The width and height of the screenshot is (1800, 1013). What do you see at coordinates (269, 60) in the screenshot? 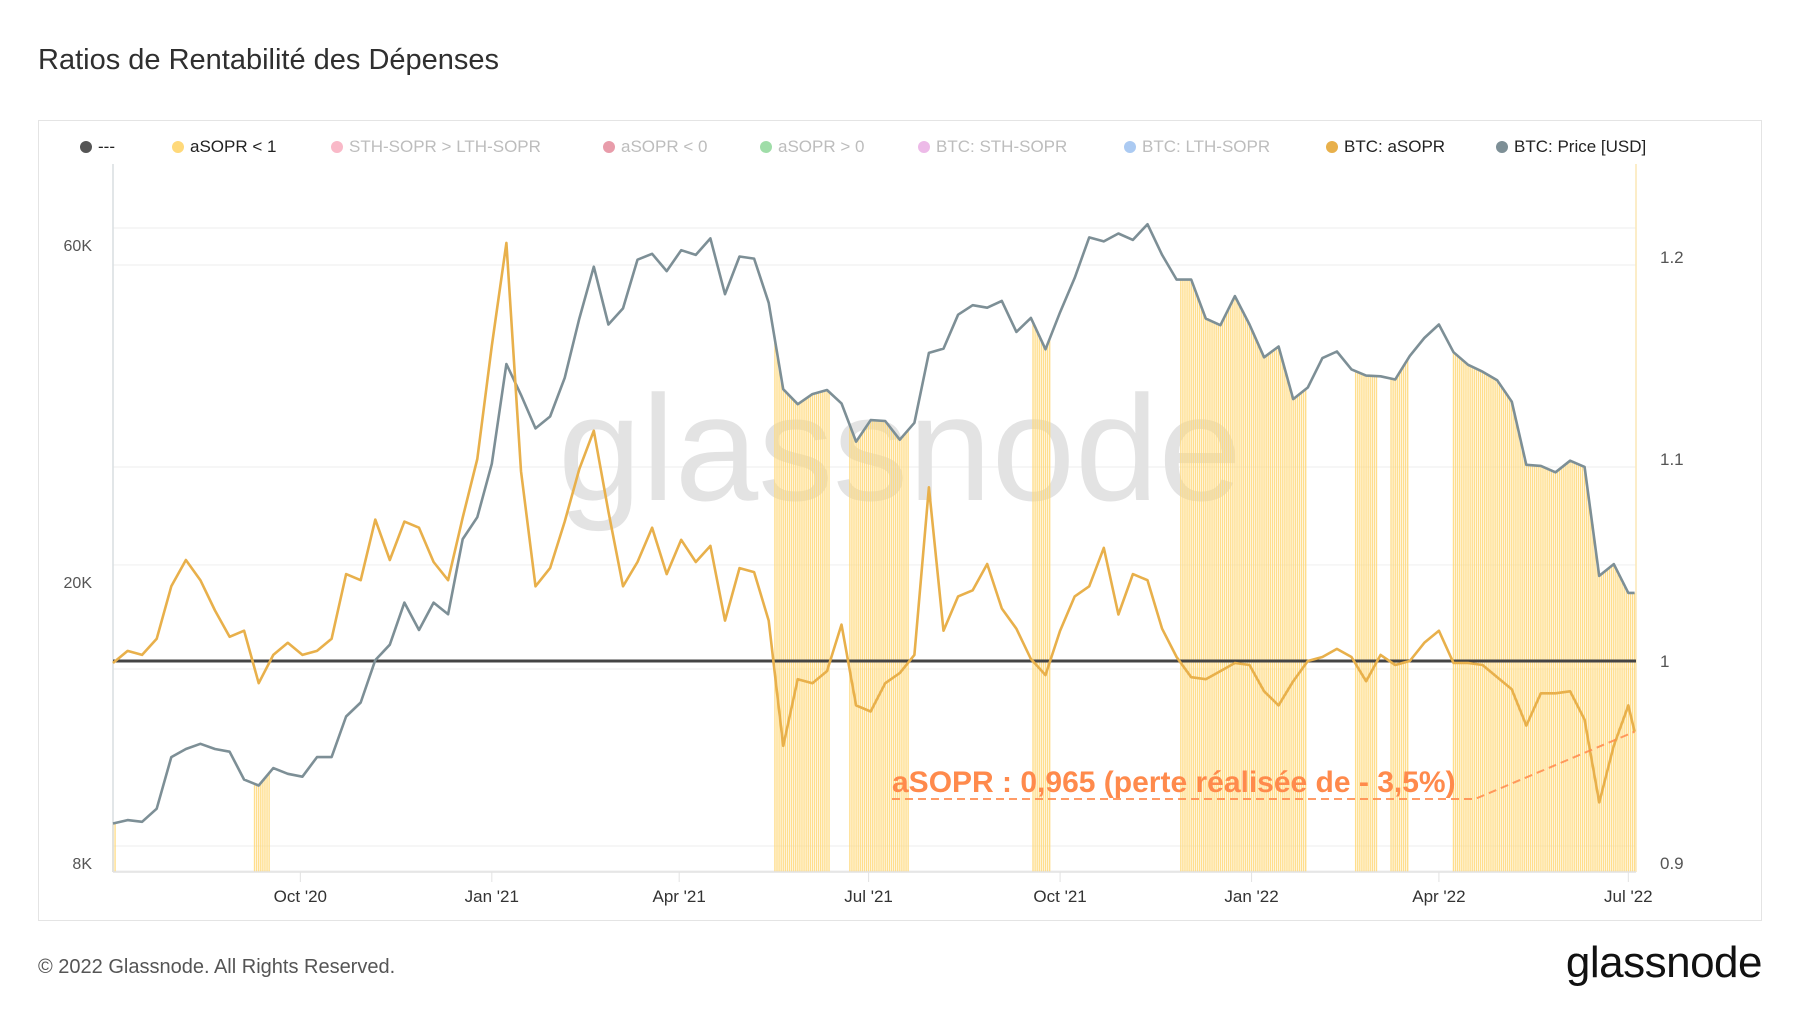
I see `page-title: Ratios de Rentabilité des Dépenses` at bounding box center [269, 60].